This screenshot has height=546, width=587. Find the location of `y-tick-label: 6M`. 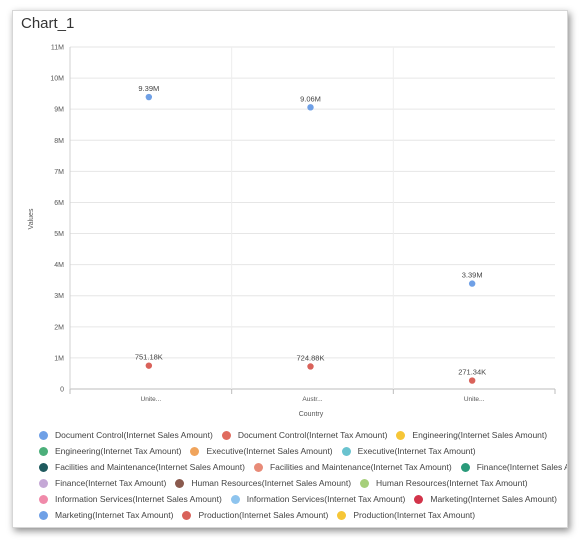

y-tick-label: 6M is located at coordinates (59, 203).